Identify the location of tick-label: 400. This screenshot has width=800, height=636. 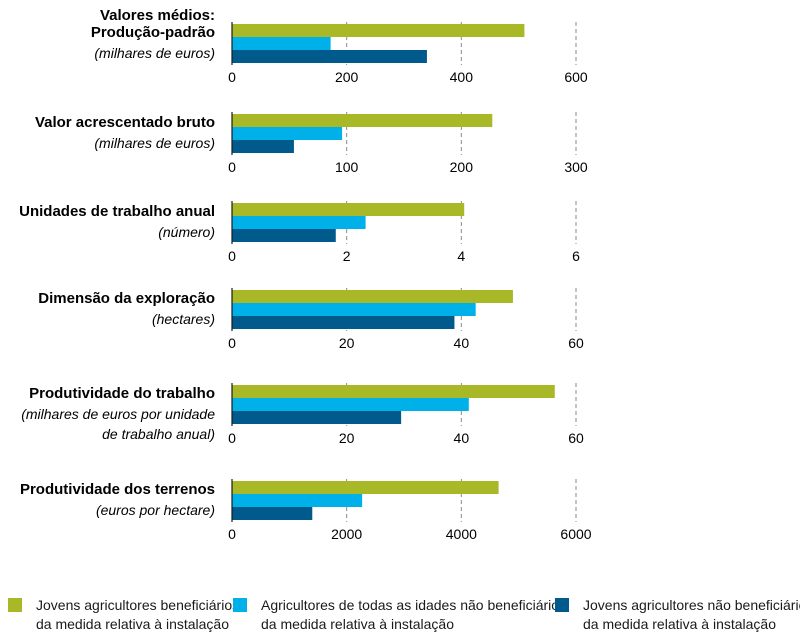
(462, 77).